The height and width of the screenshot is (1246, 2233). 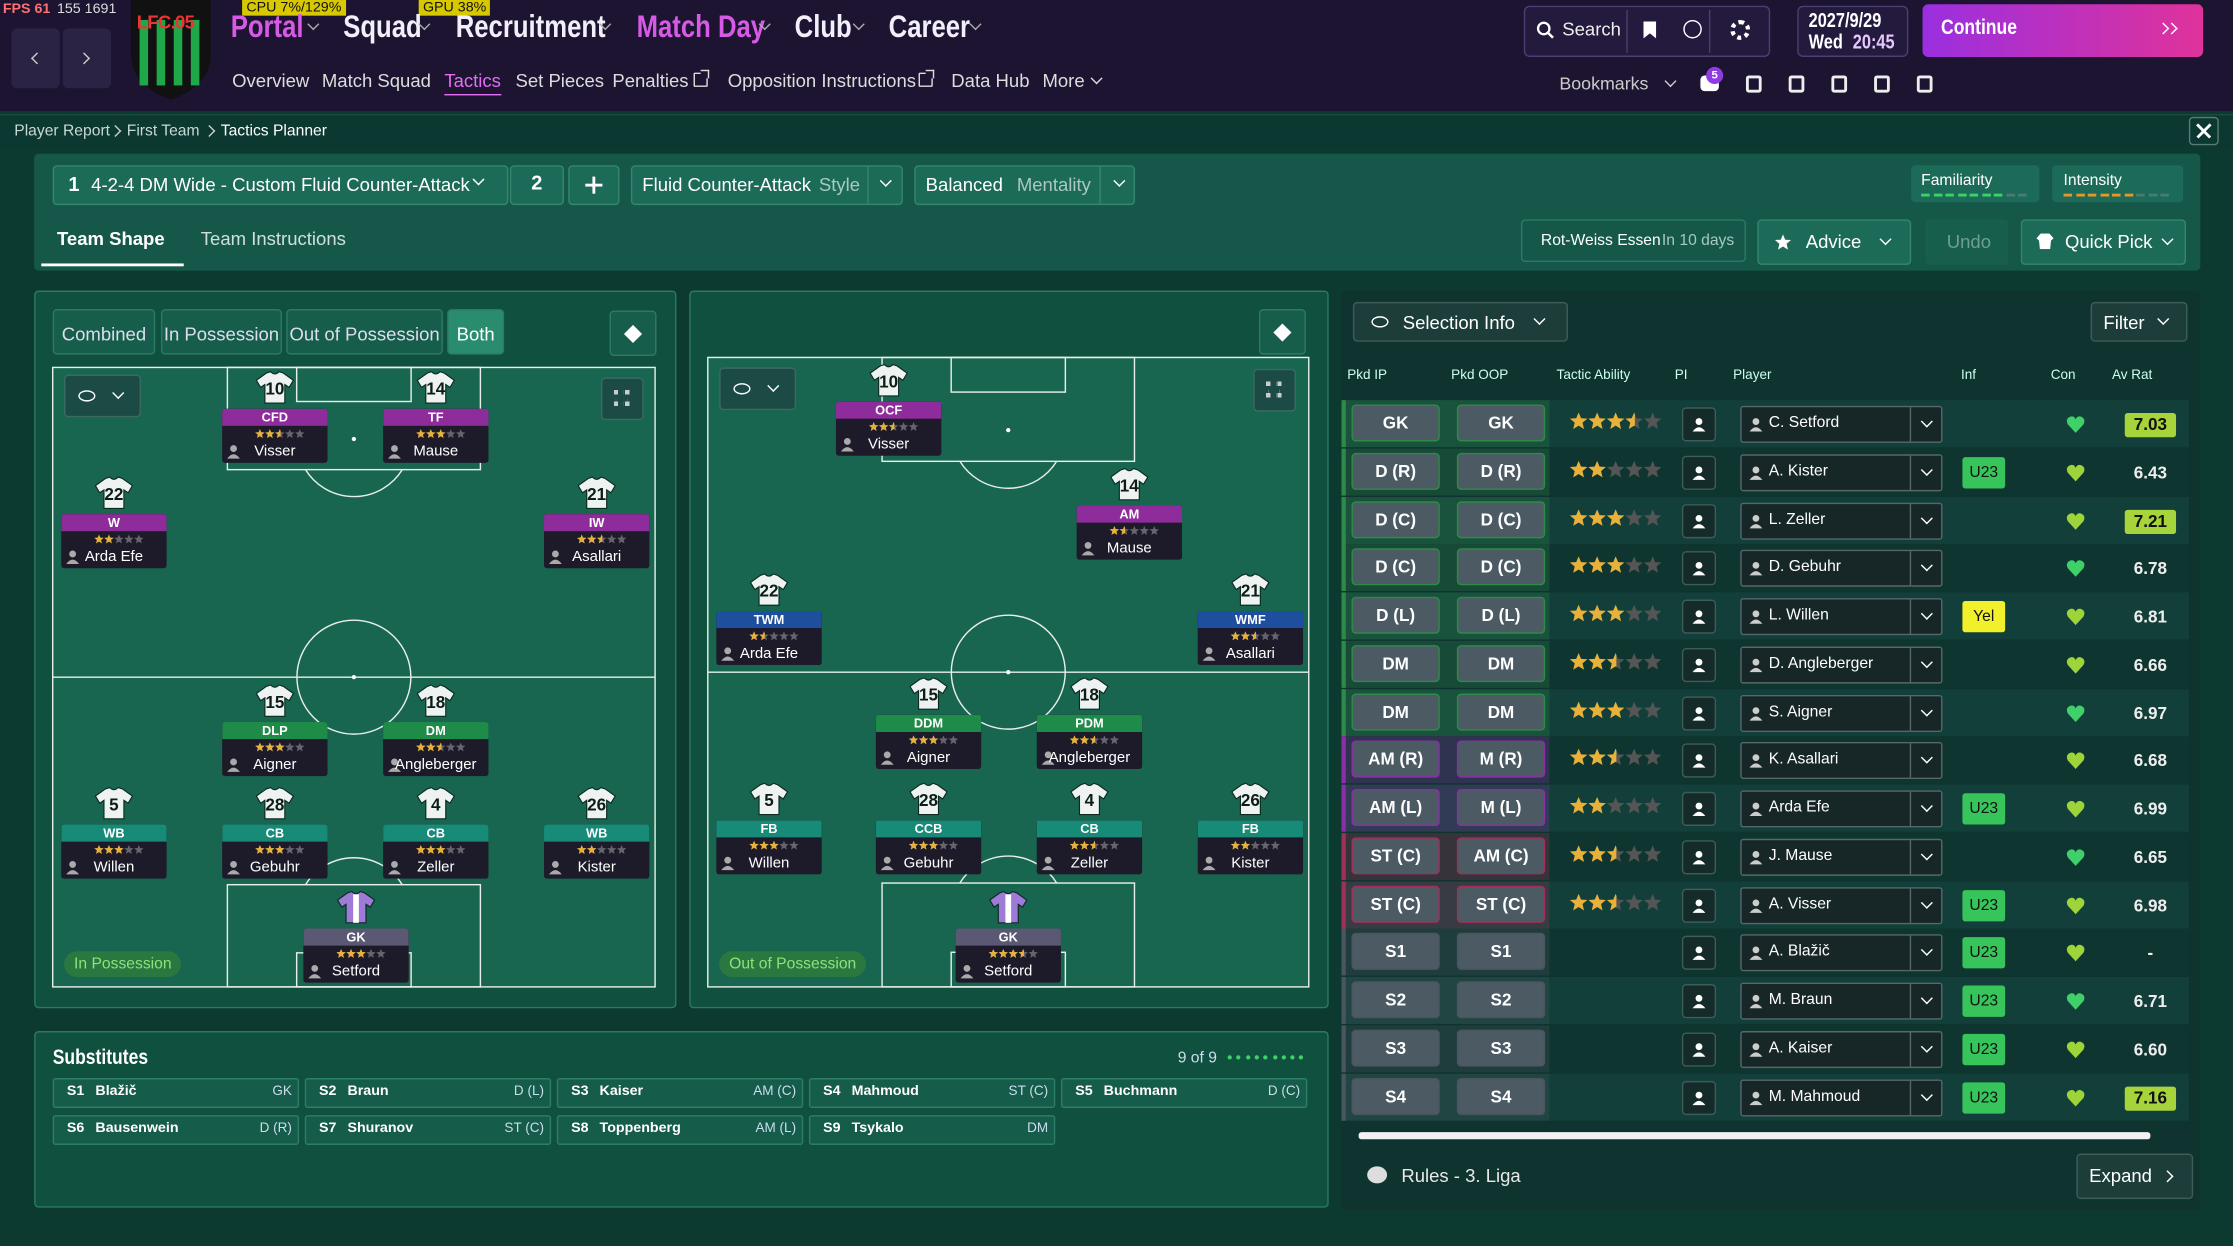 I want to click on player-card: DM Angleberger, so click(x=436, y=749).